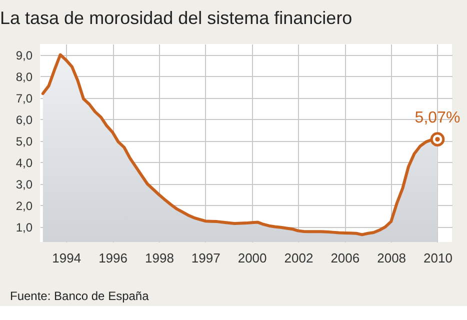 This screenshot has height=320, width=467. I want to click on y-tick-label: 5,0, so click(24, 141).